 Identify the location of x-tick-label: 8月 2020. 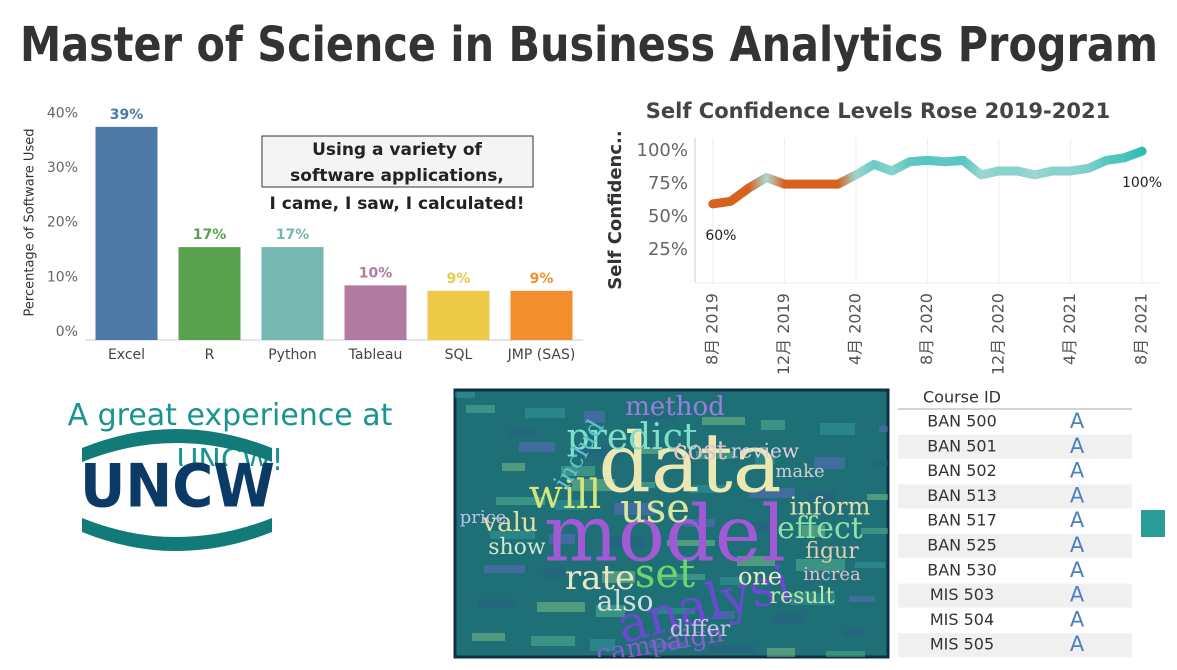
(926, 329).